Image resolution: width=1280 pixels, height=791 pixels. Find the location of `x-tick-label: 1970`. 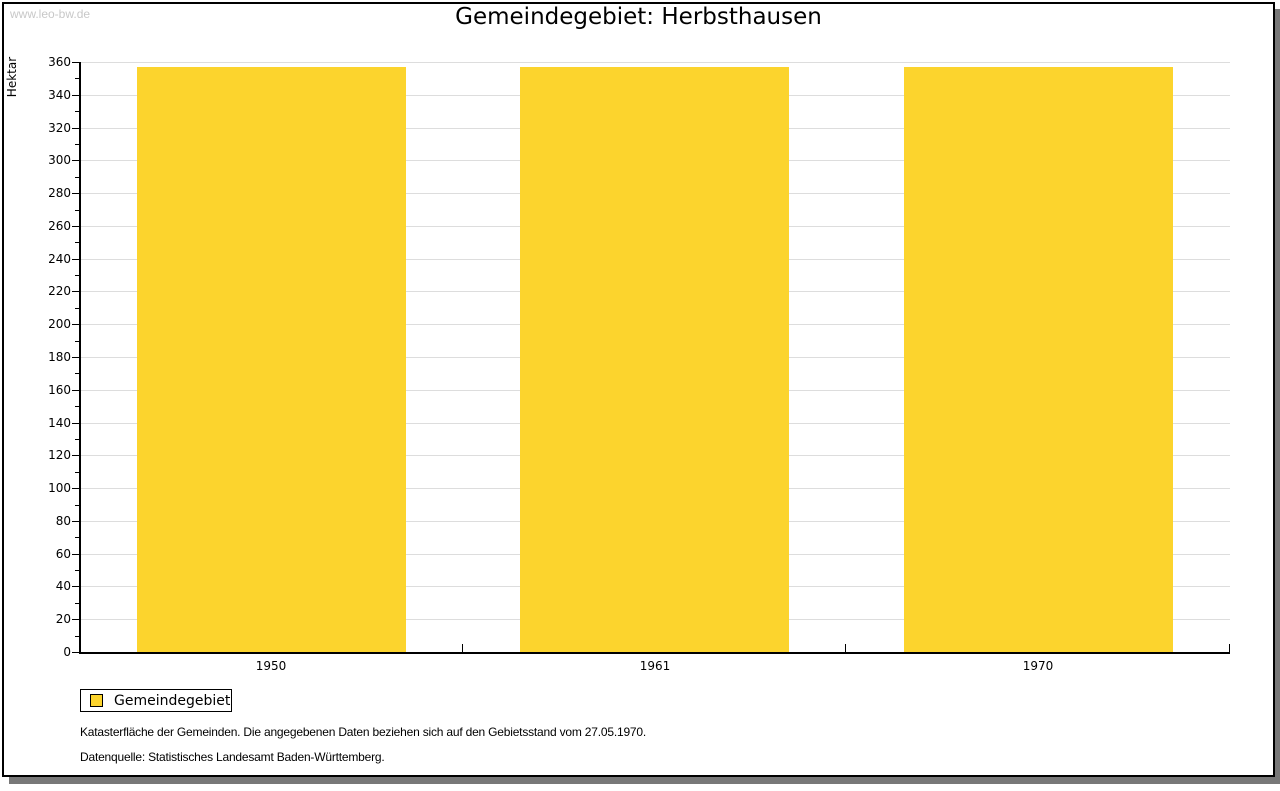

x-tick-label: 1970 is located at coordinates (1038, 666).